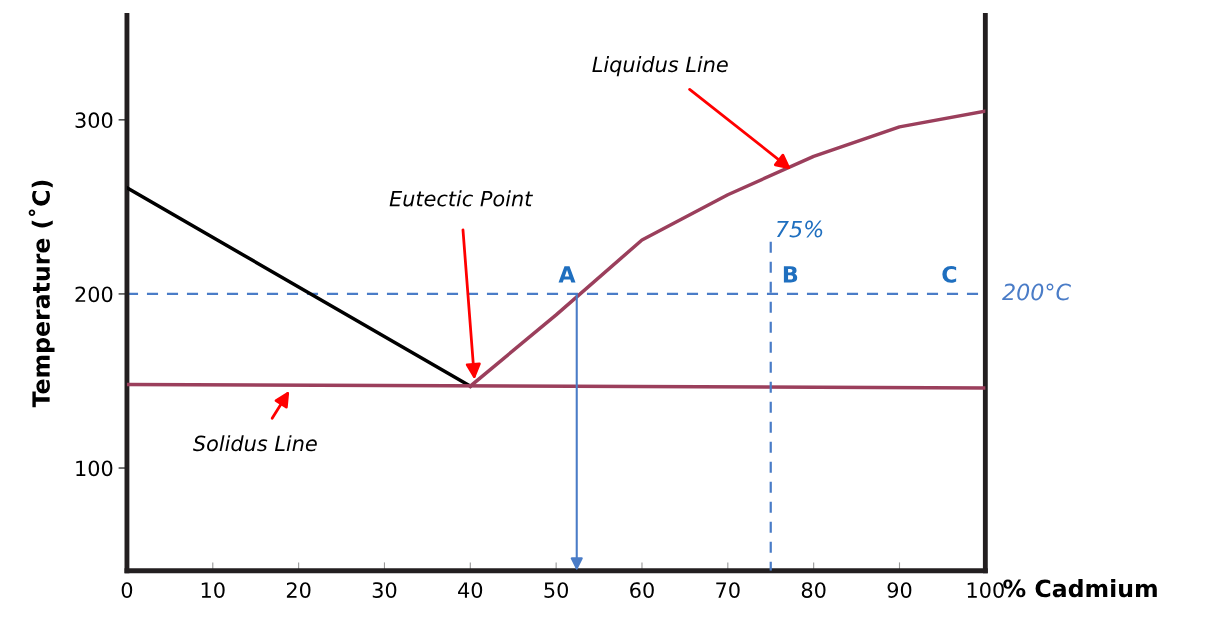 The image size is (1209, 617). I want to click on x-tick-label: 0, so click(127, 590).